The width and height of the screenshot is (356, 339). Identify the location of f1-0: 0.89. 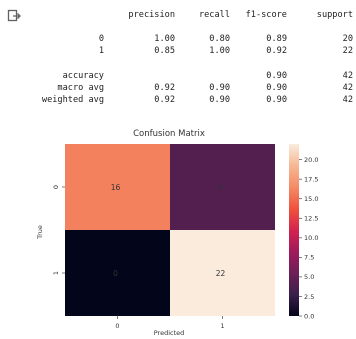
(276, 39).